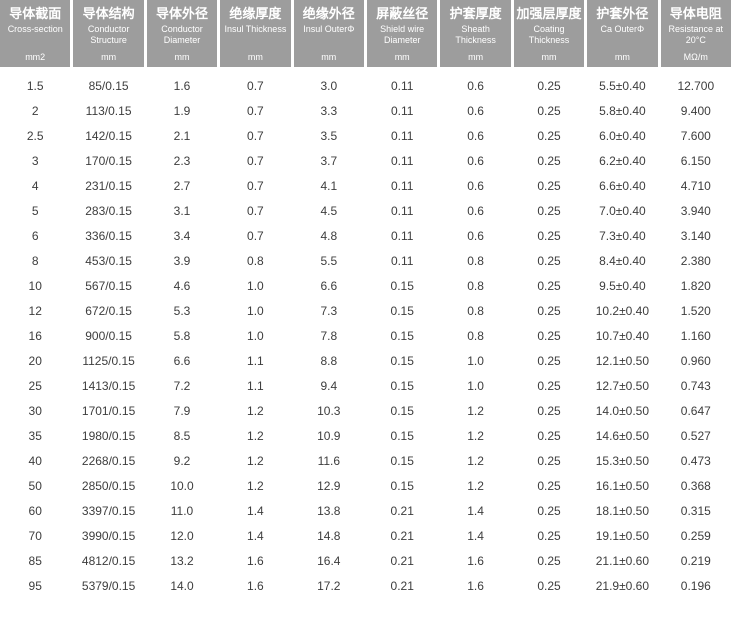 This screenshot has height=633, width=731. What do you see at coordinates (35, 310) in the screenshot?
I see `table-cell: 12` at bounding box center [35, 310].